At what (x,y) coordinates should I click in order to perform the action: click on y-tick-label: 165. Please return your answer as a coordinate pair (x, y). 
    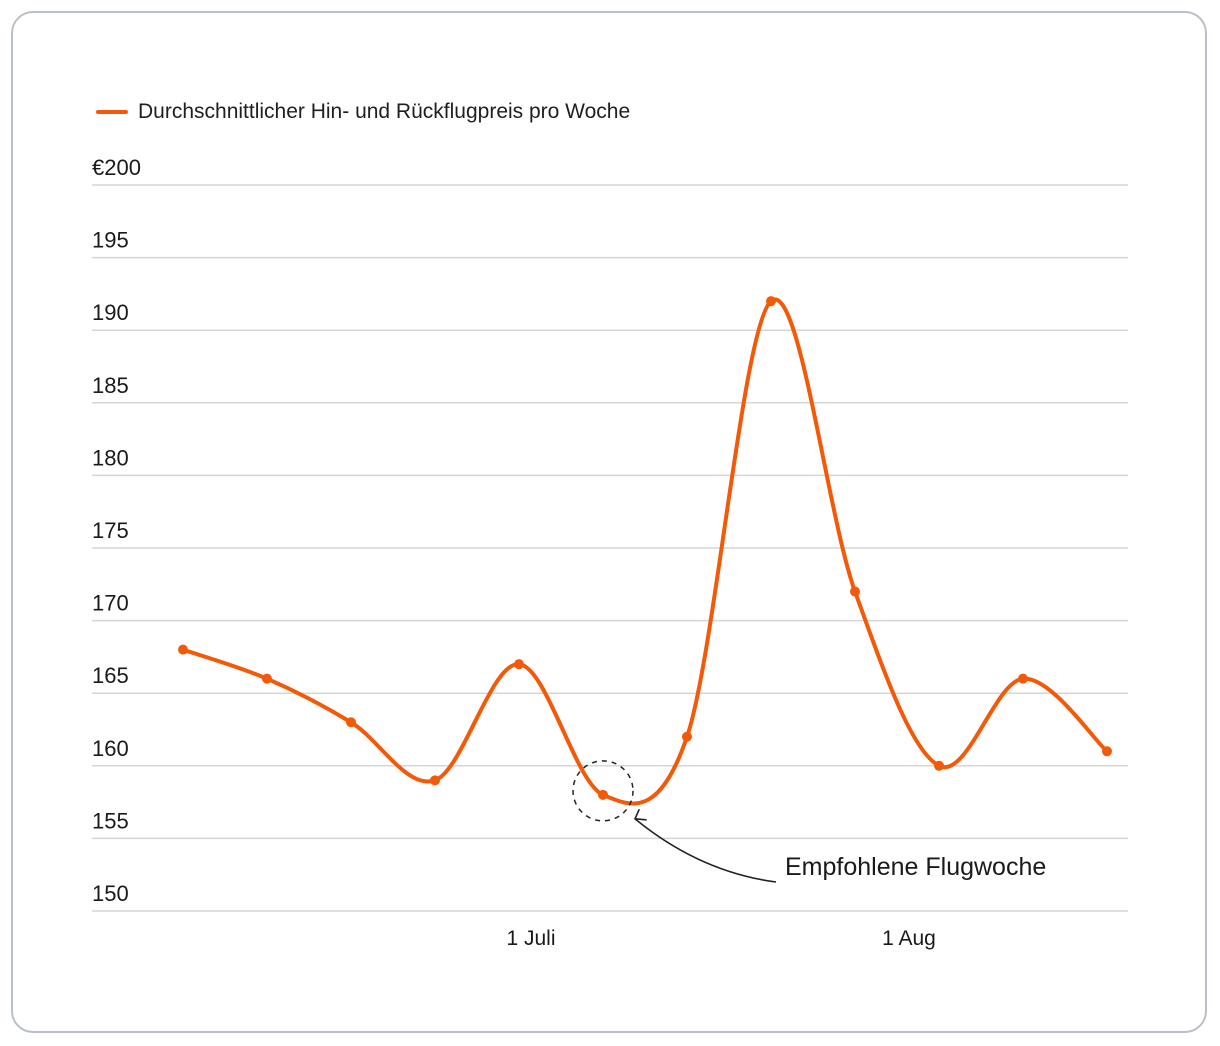
    Looking at the image, I should click on (110, 675).